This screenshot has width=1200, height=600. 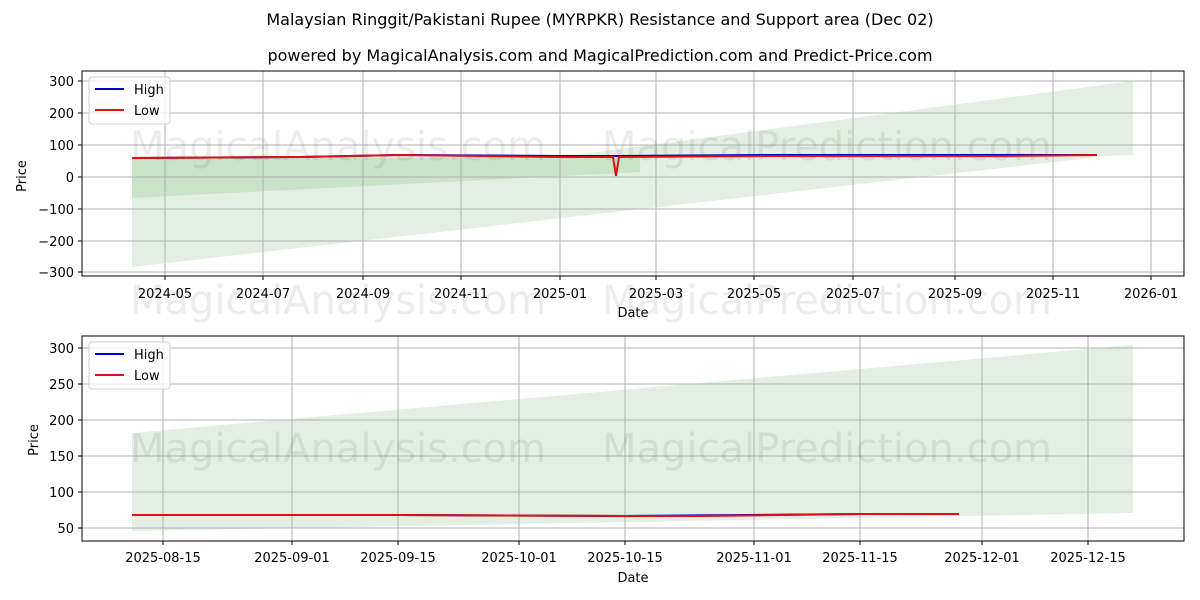 I want to click on y-tick-label: 0, so click(x=70, y=178).